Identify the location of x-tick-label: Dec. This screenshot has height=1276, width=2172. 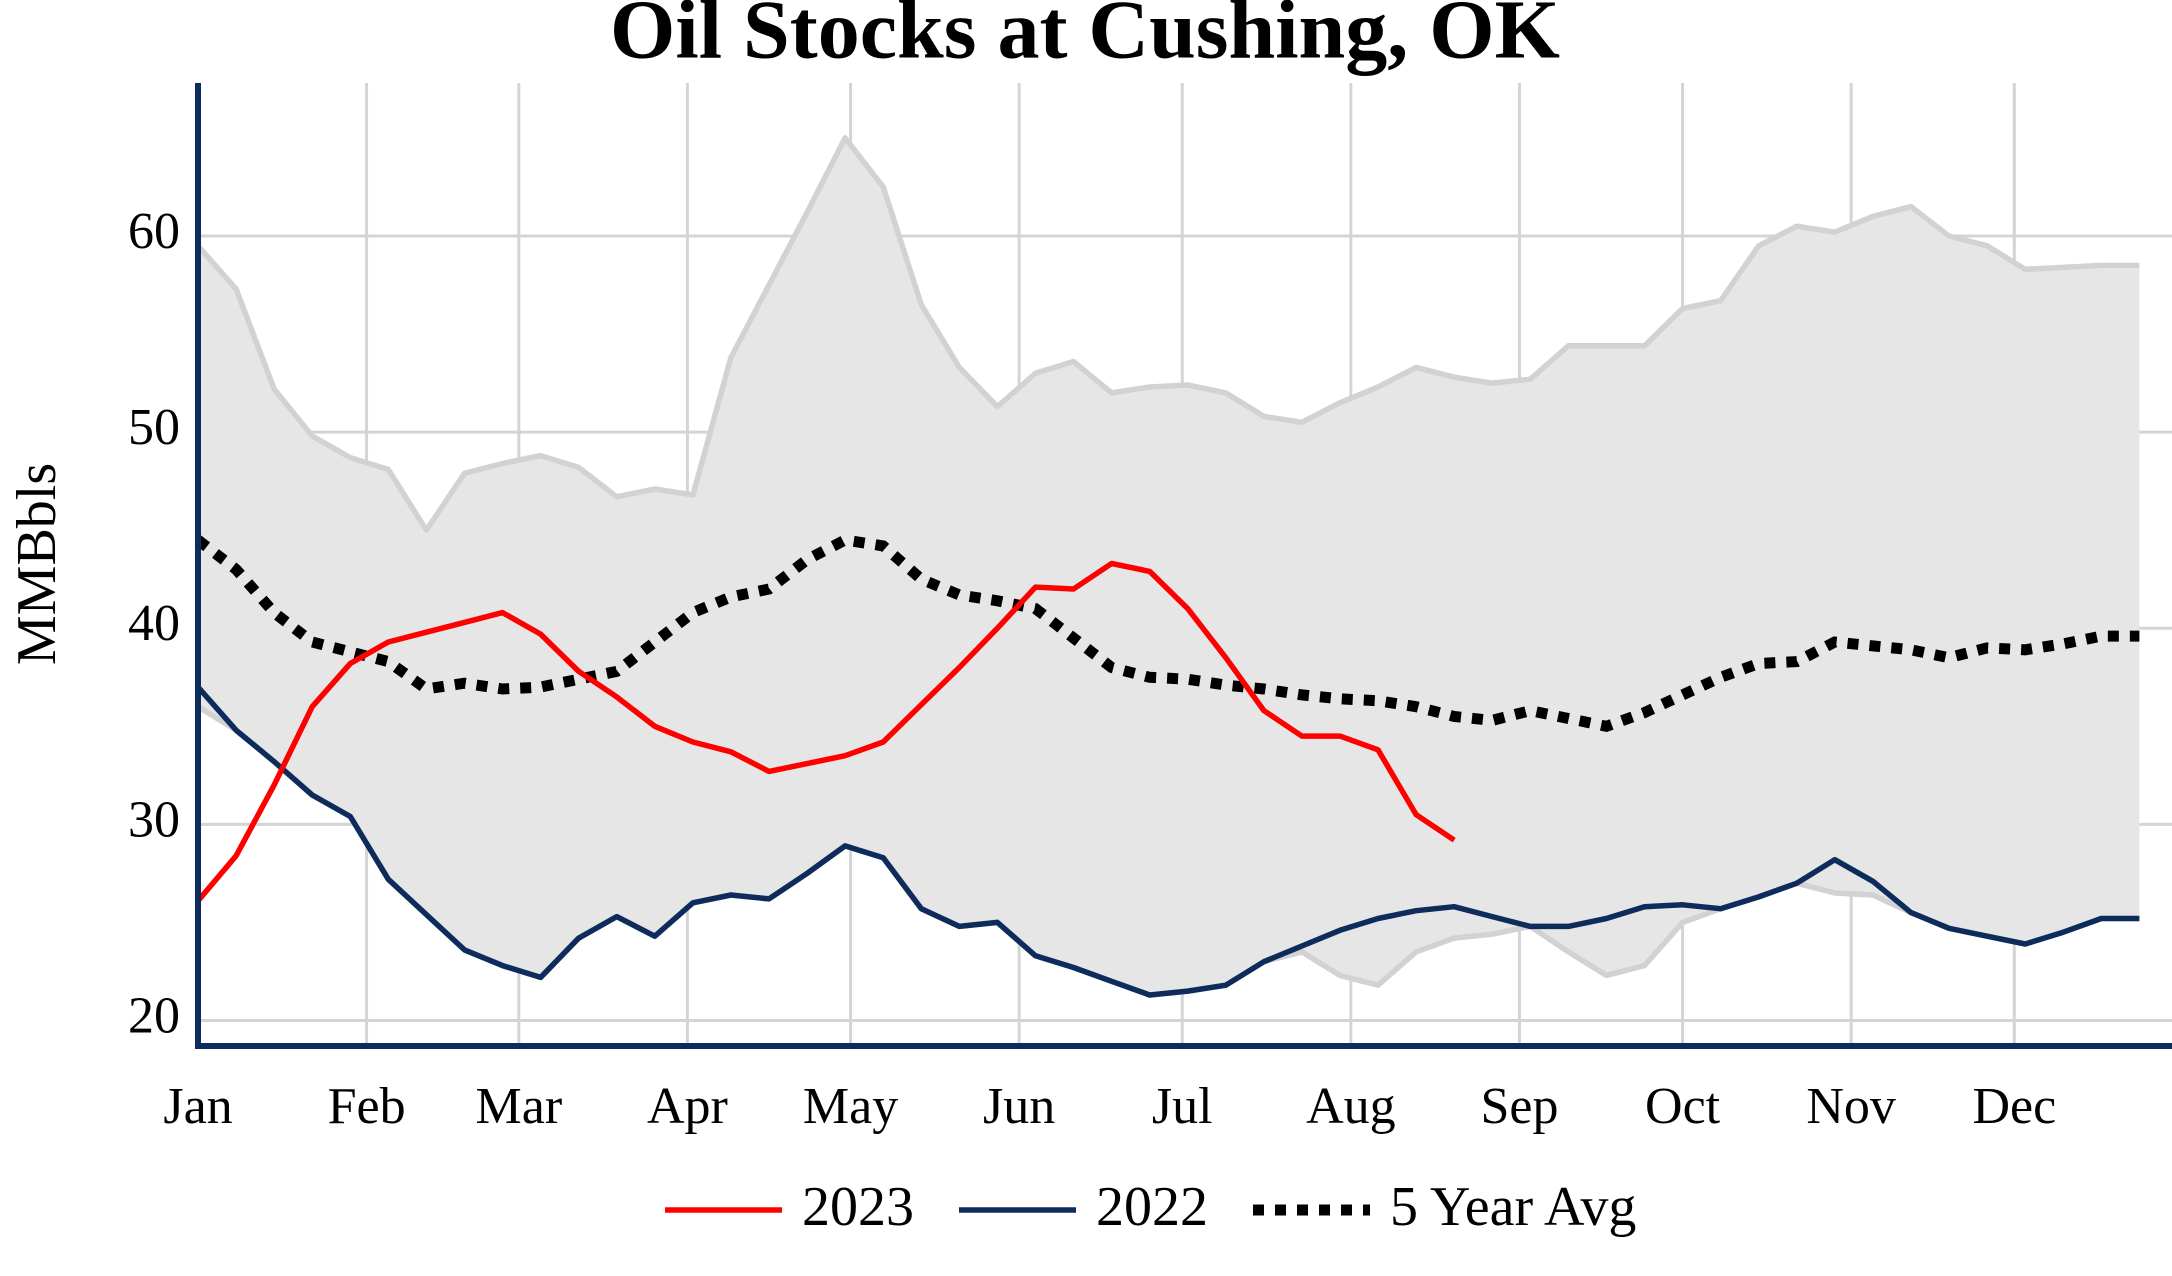
(2014, 1106).